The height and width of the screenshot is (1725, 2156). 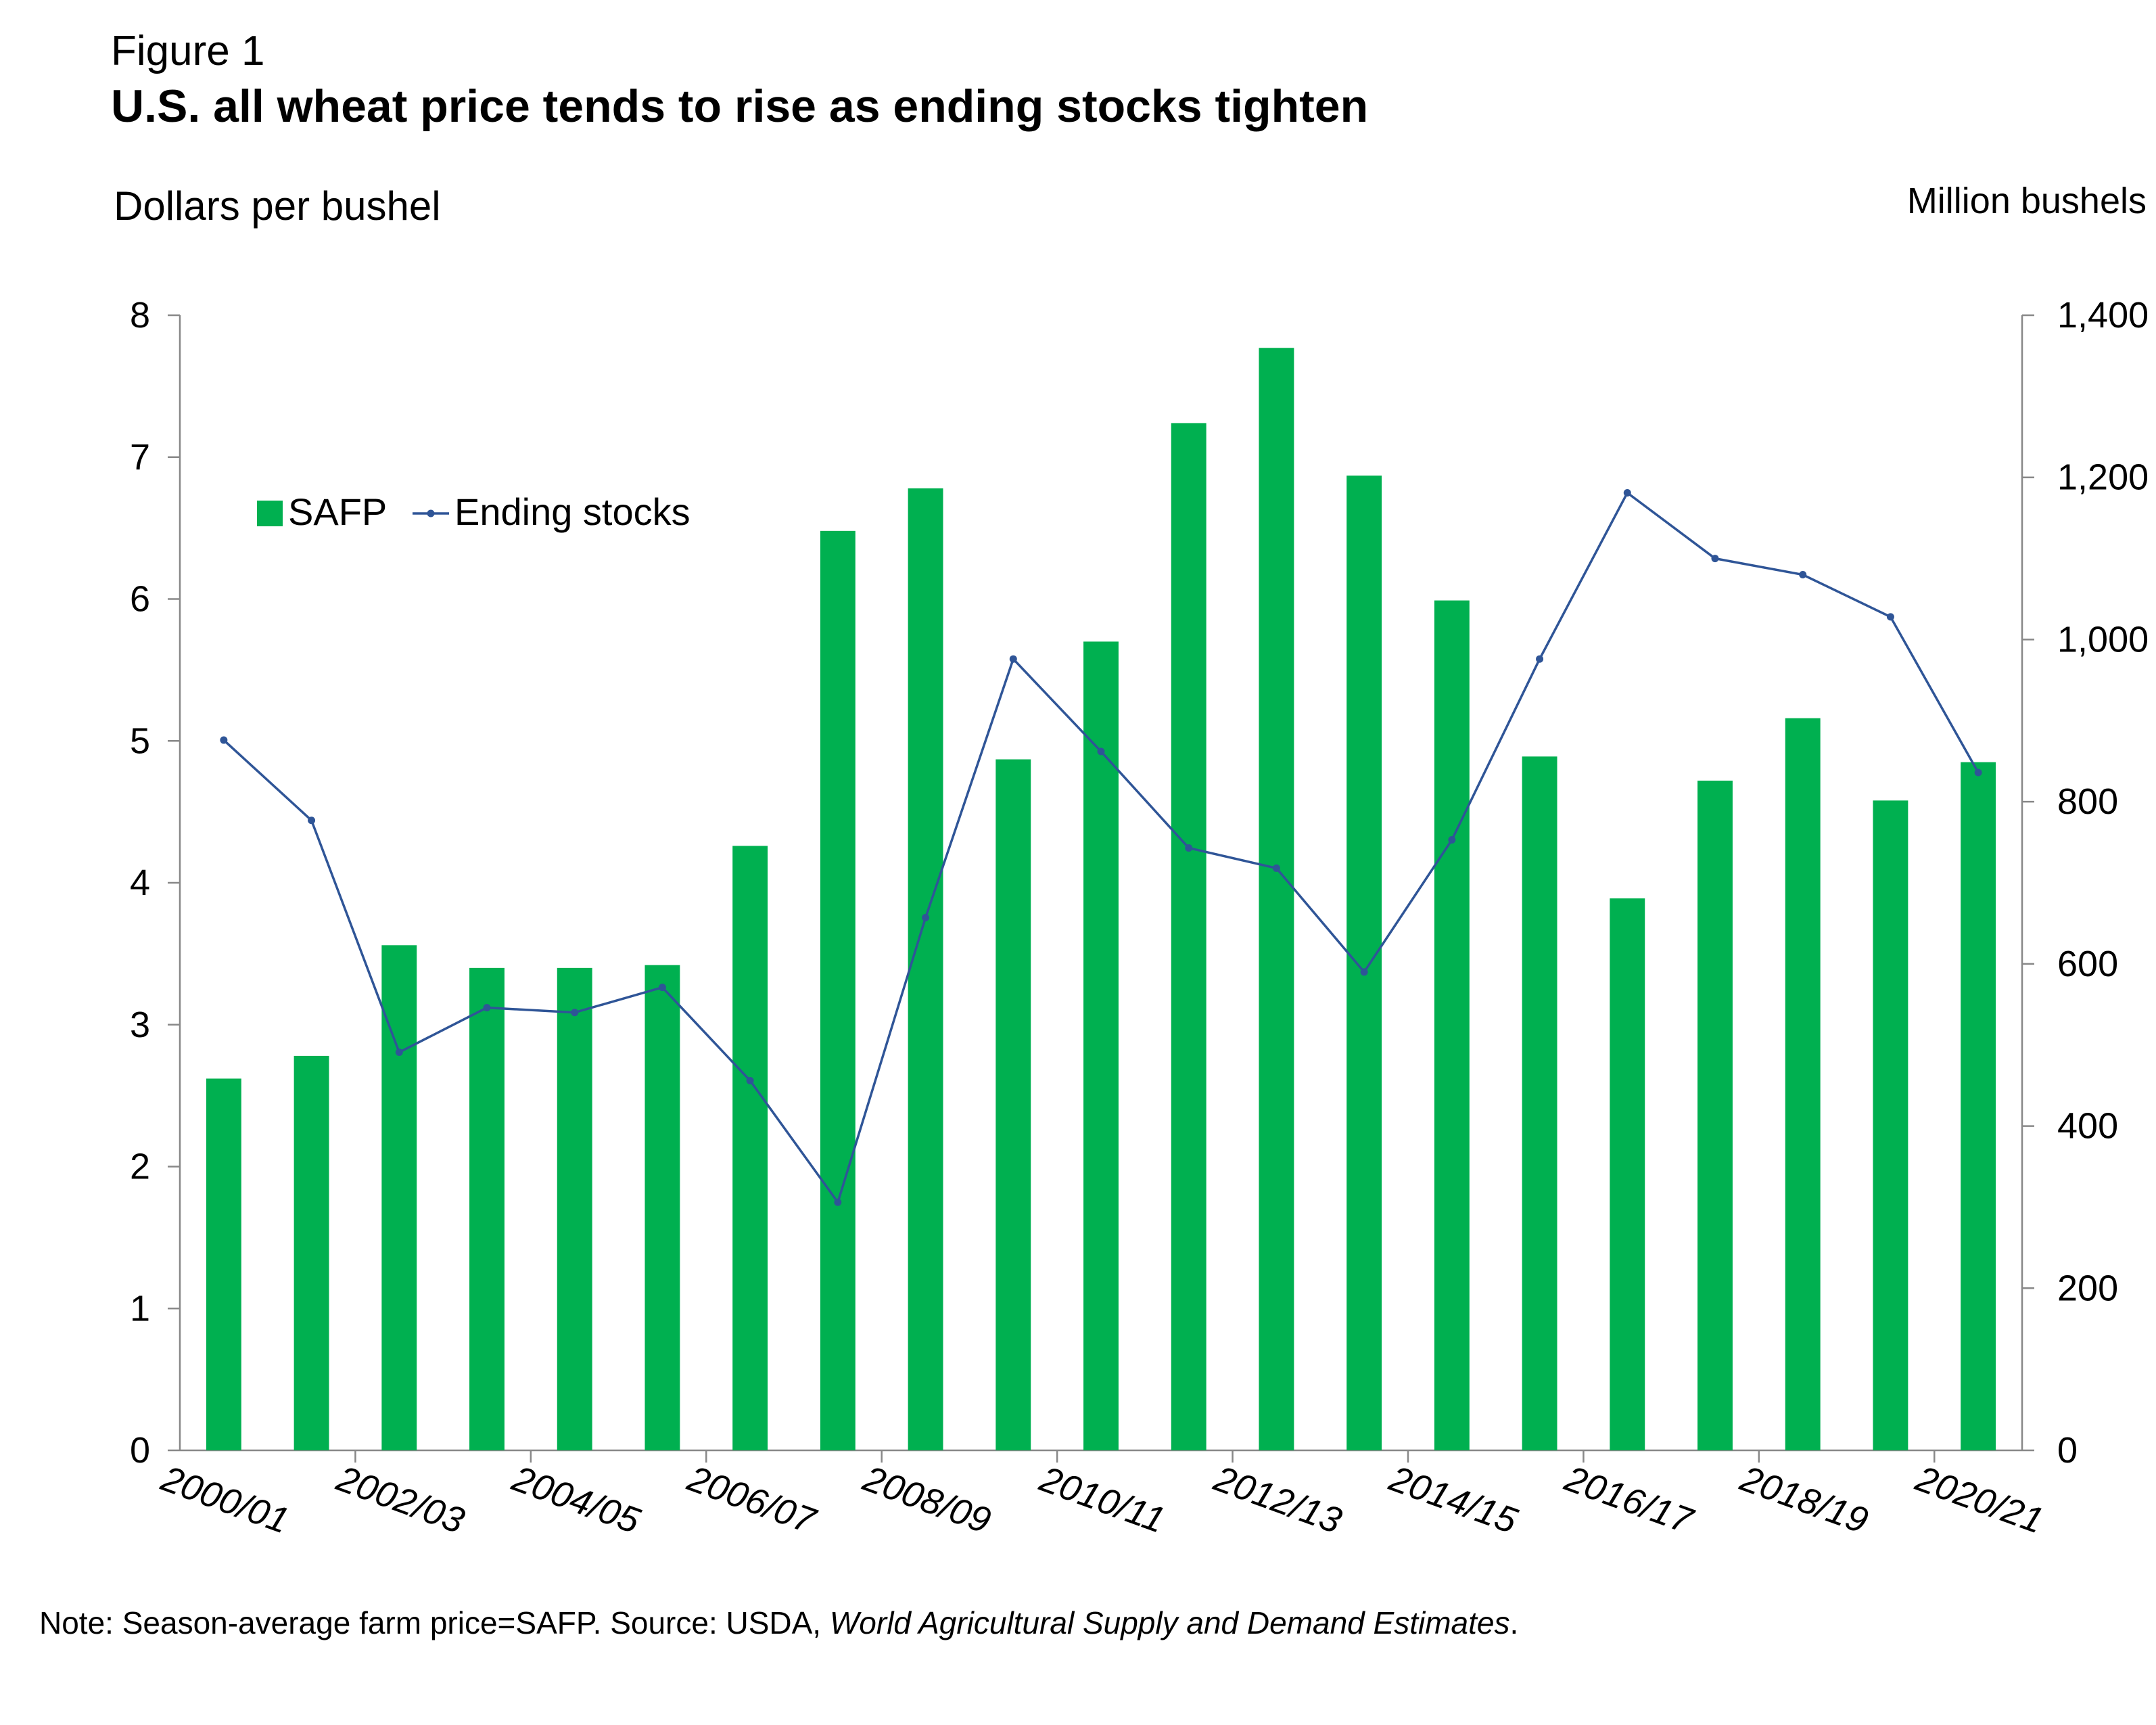 What do you see at coordinates (270, 513) in the screenshot?
I see `legend-swatch-safp` at bounding box center [270, 513].